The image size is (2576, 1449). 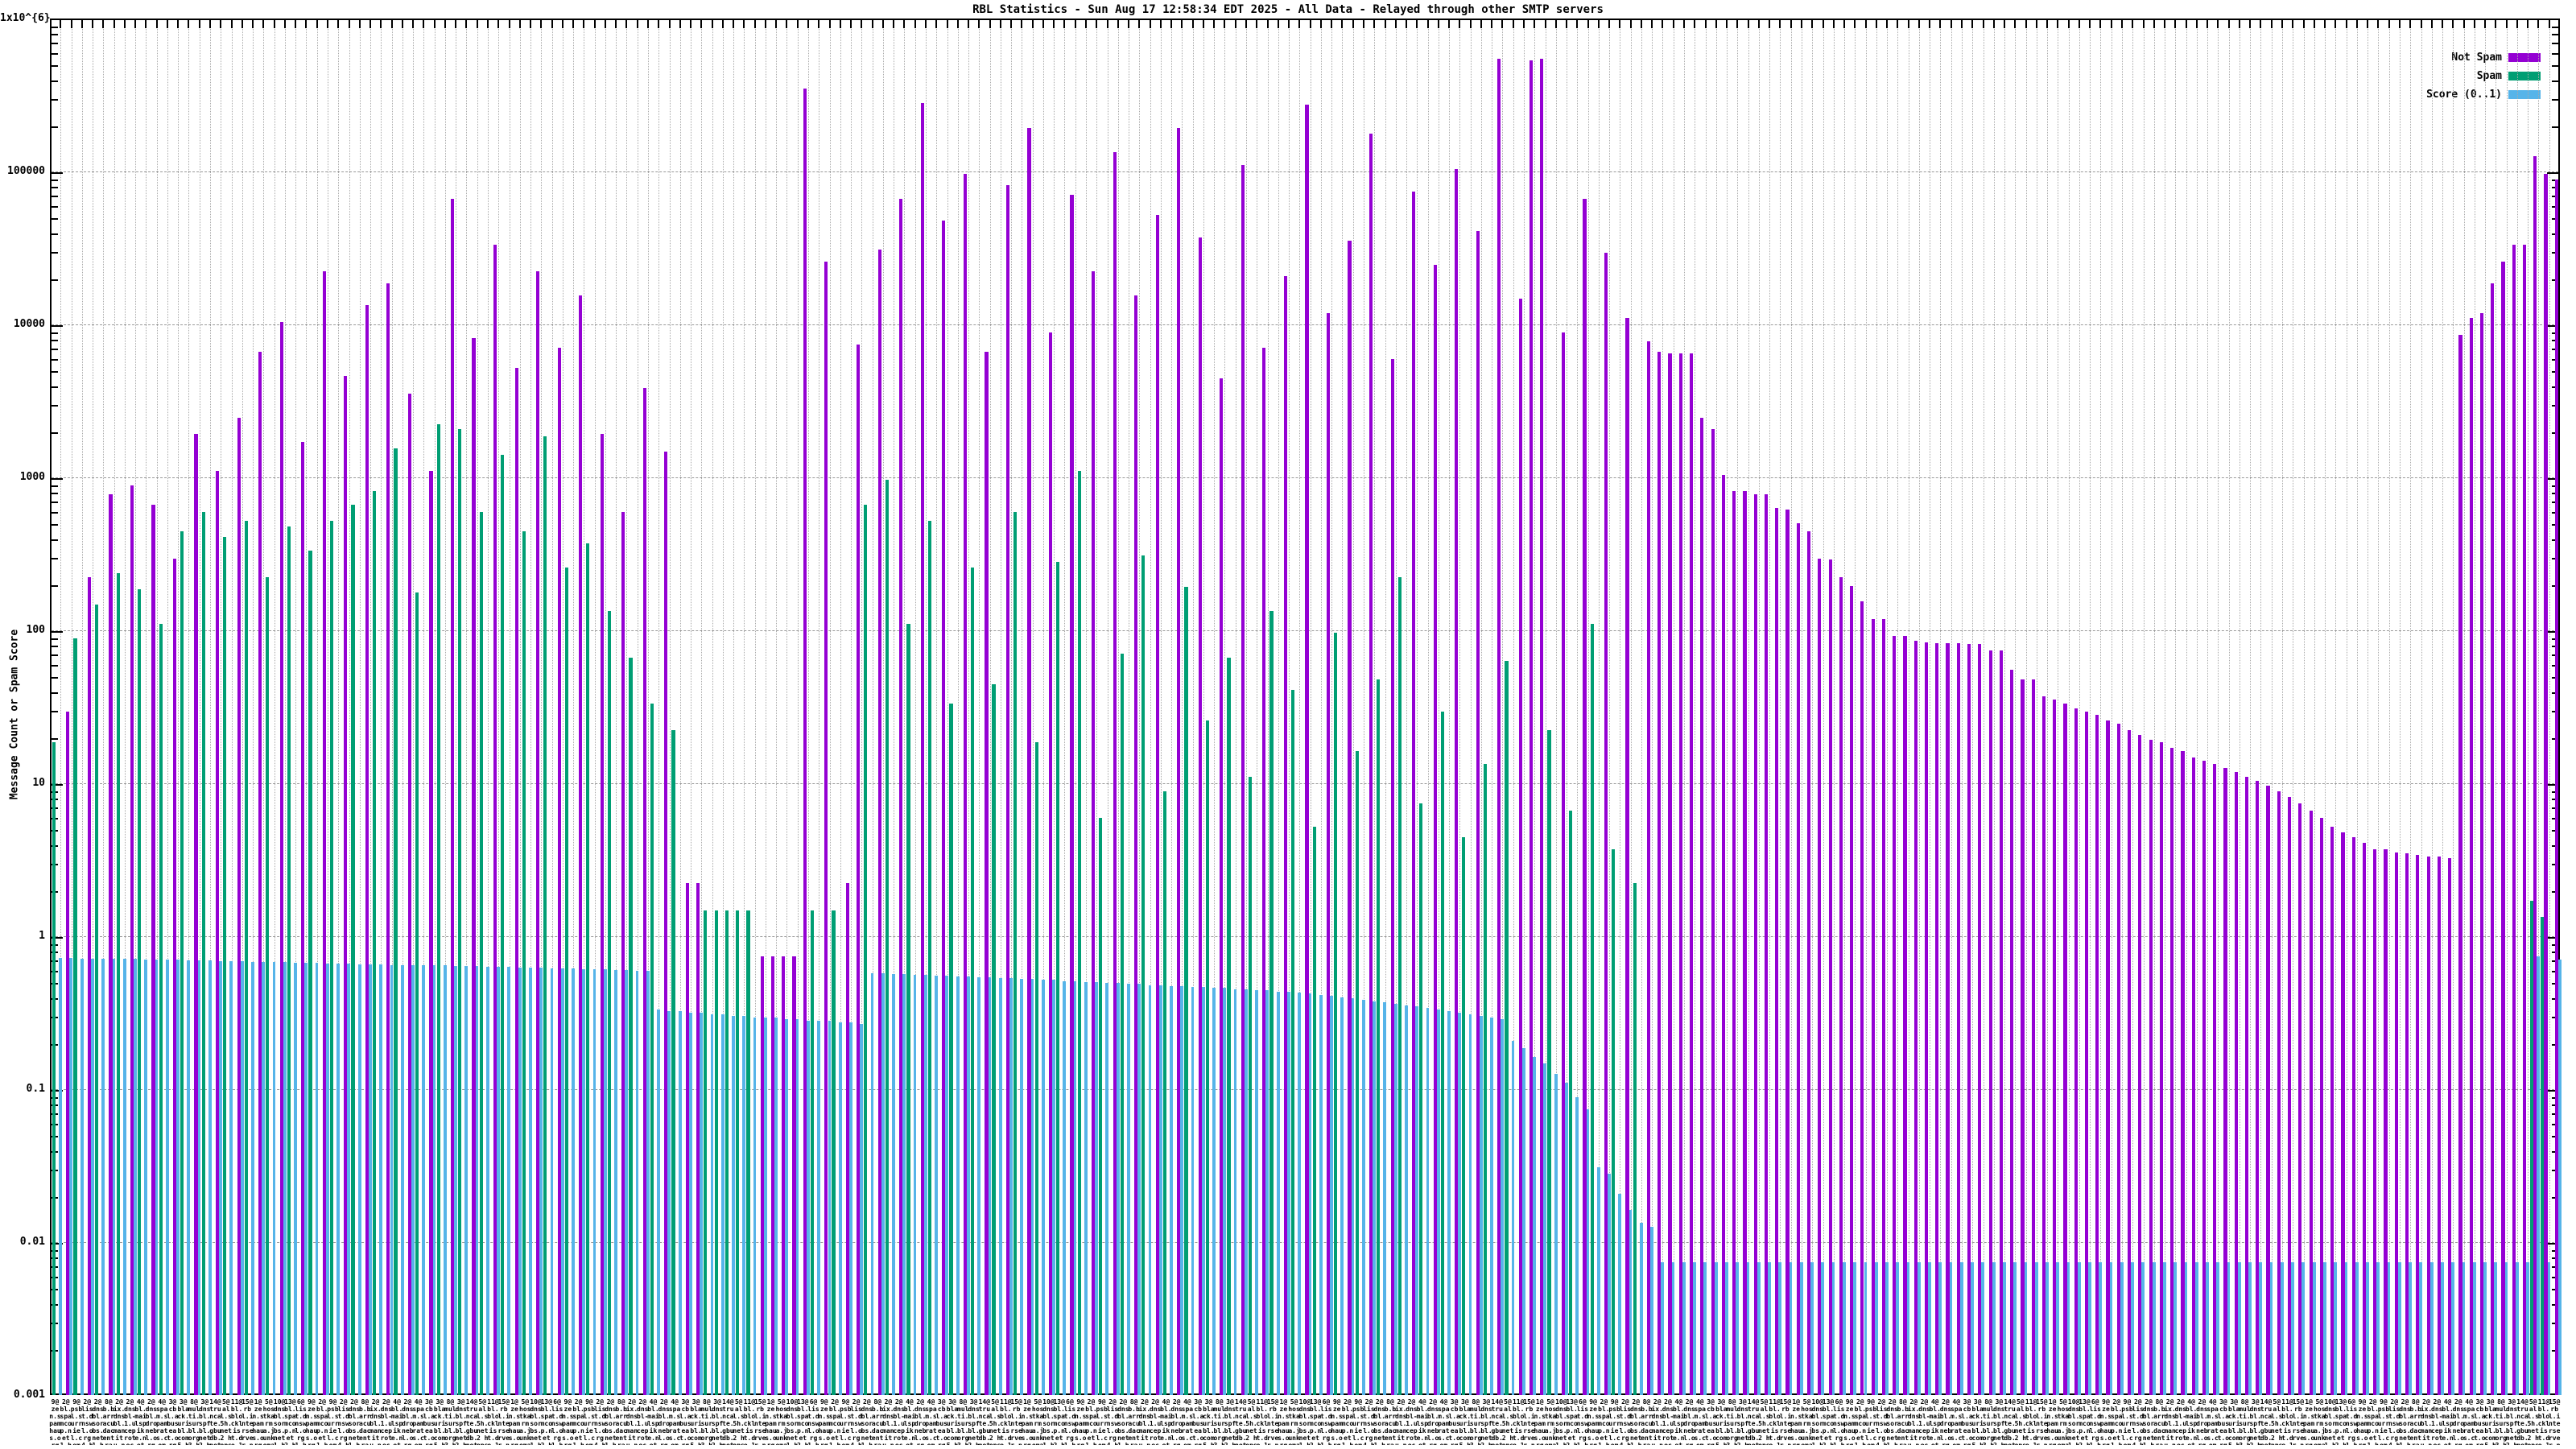 I want to click on gridline-h, so click(x=1305, y=1089).